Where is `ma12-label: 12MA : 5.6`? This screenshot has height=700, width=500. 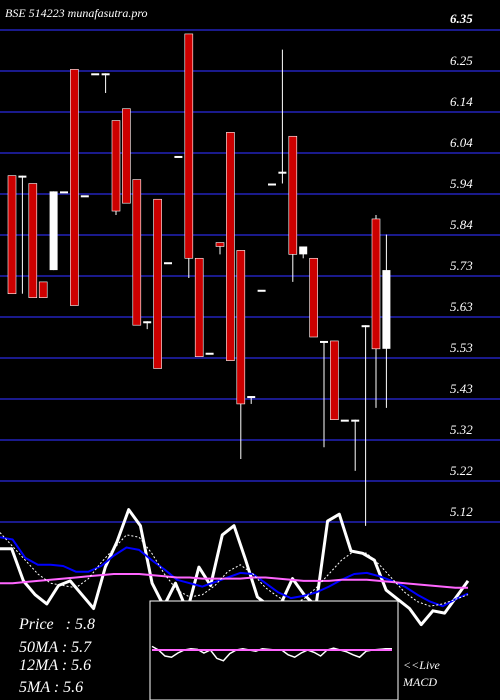 ma12-label: 12MA : 5.6 is located at coordinates (55, 665).